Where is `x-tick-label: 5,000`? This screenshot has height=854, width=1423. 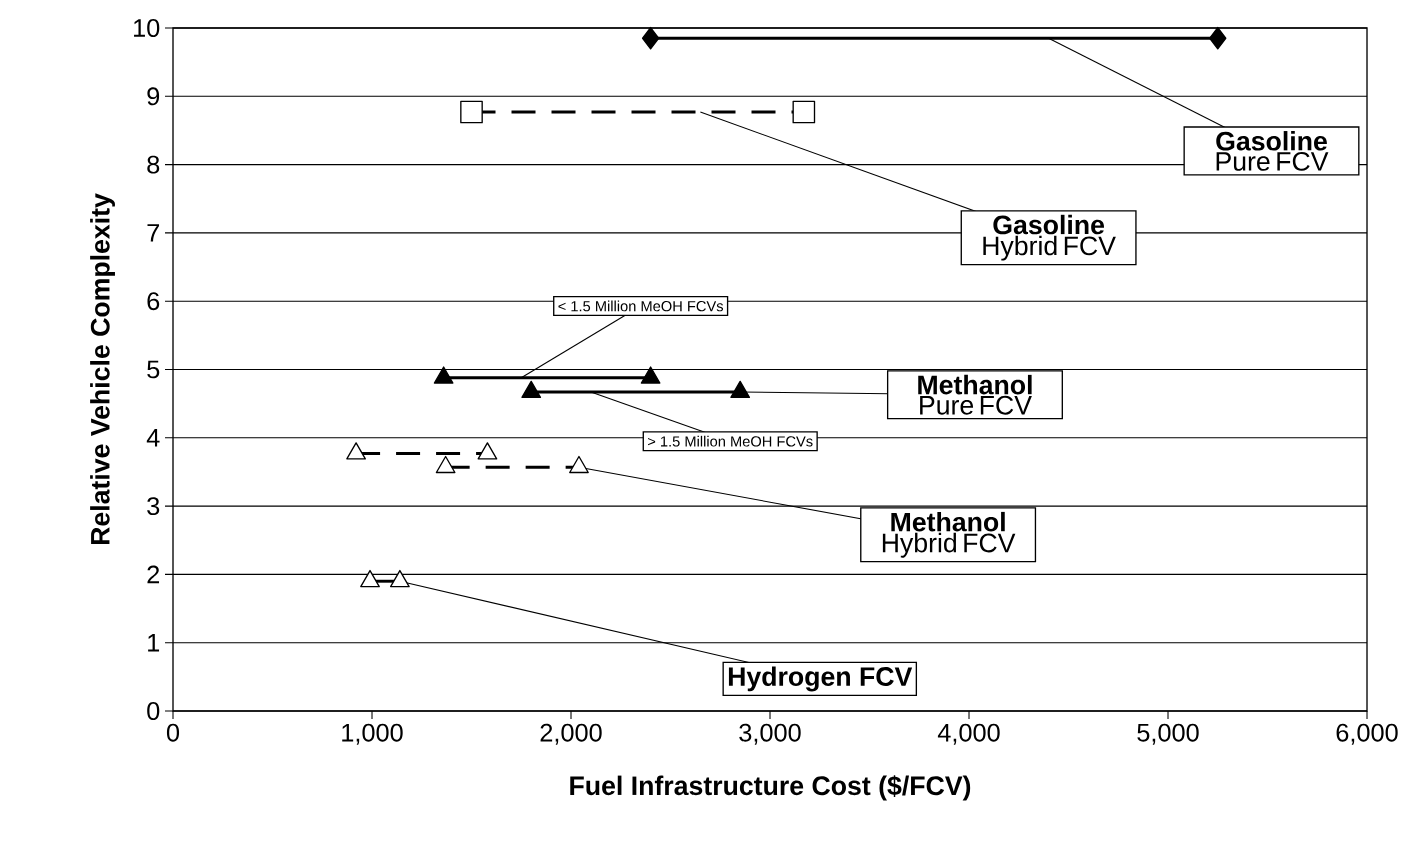
x-tick-label: 5,000 is located at coordinates (1168, 734).